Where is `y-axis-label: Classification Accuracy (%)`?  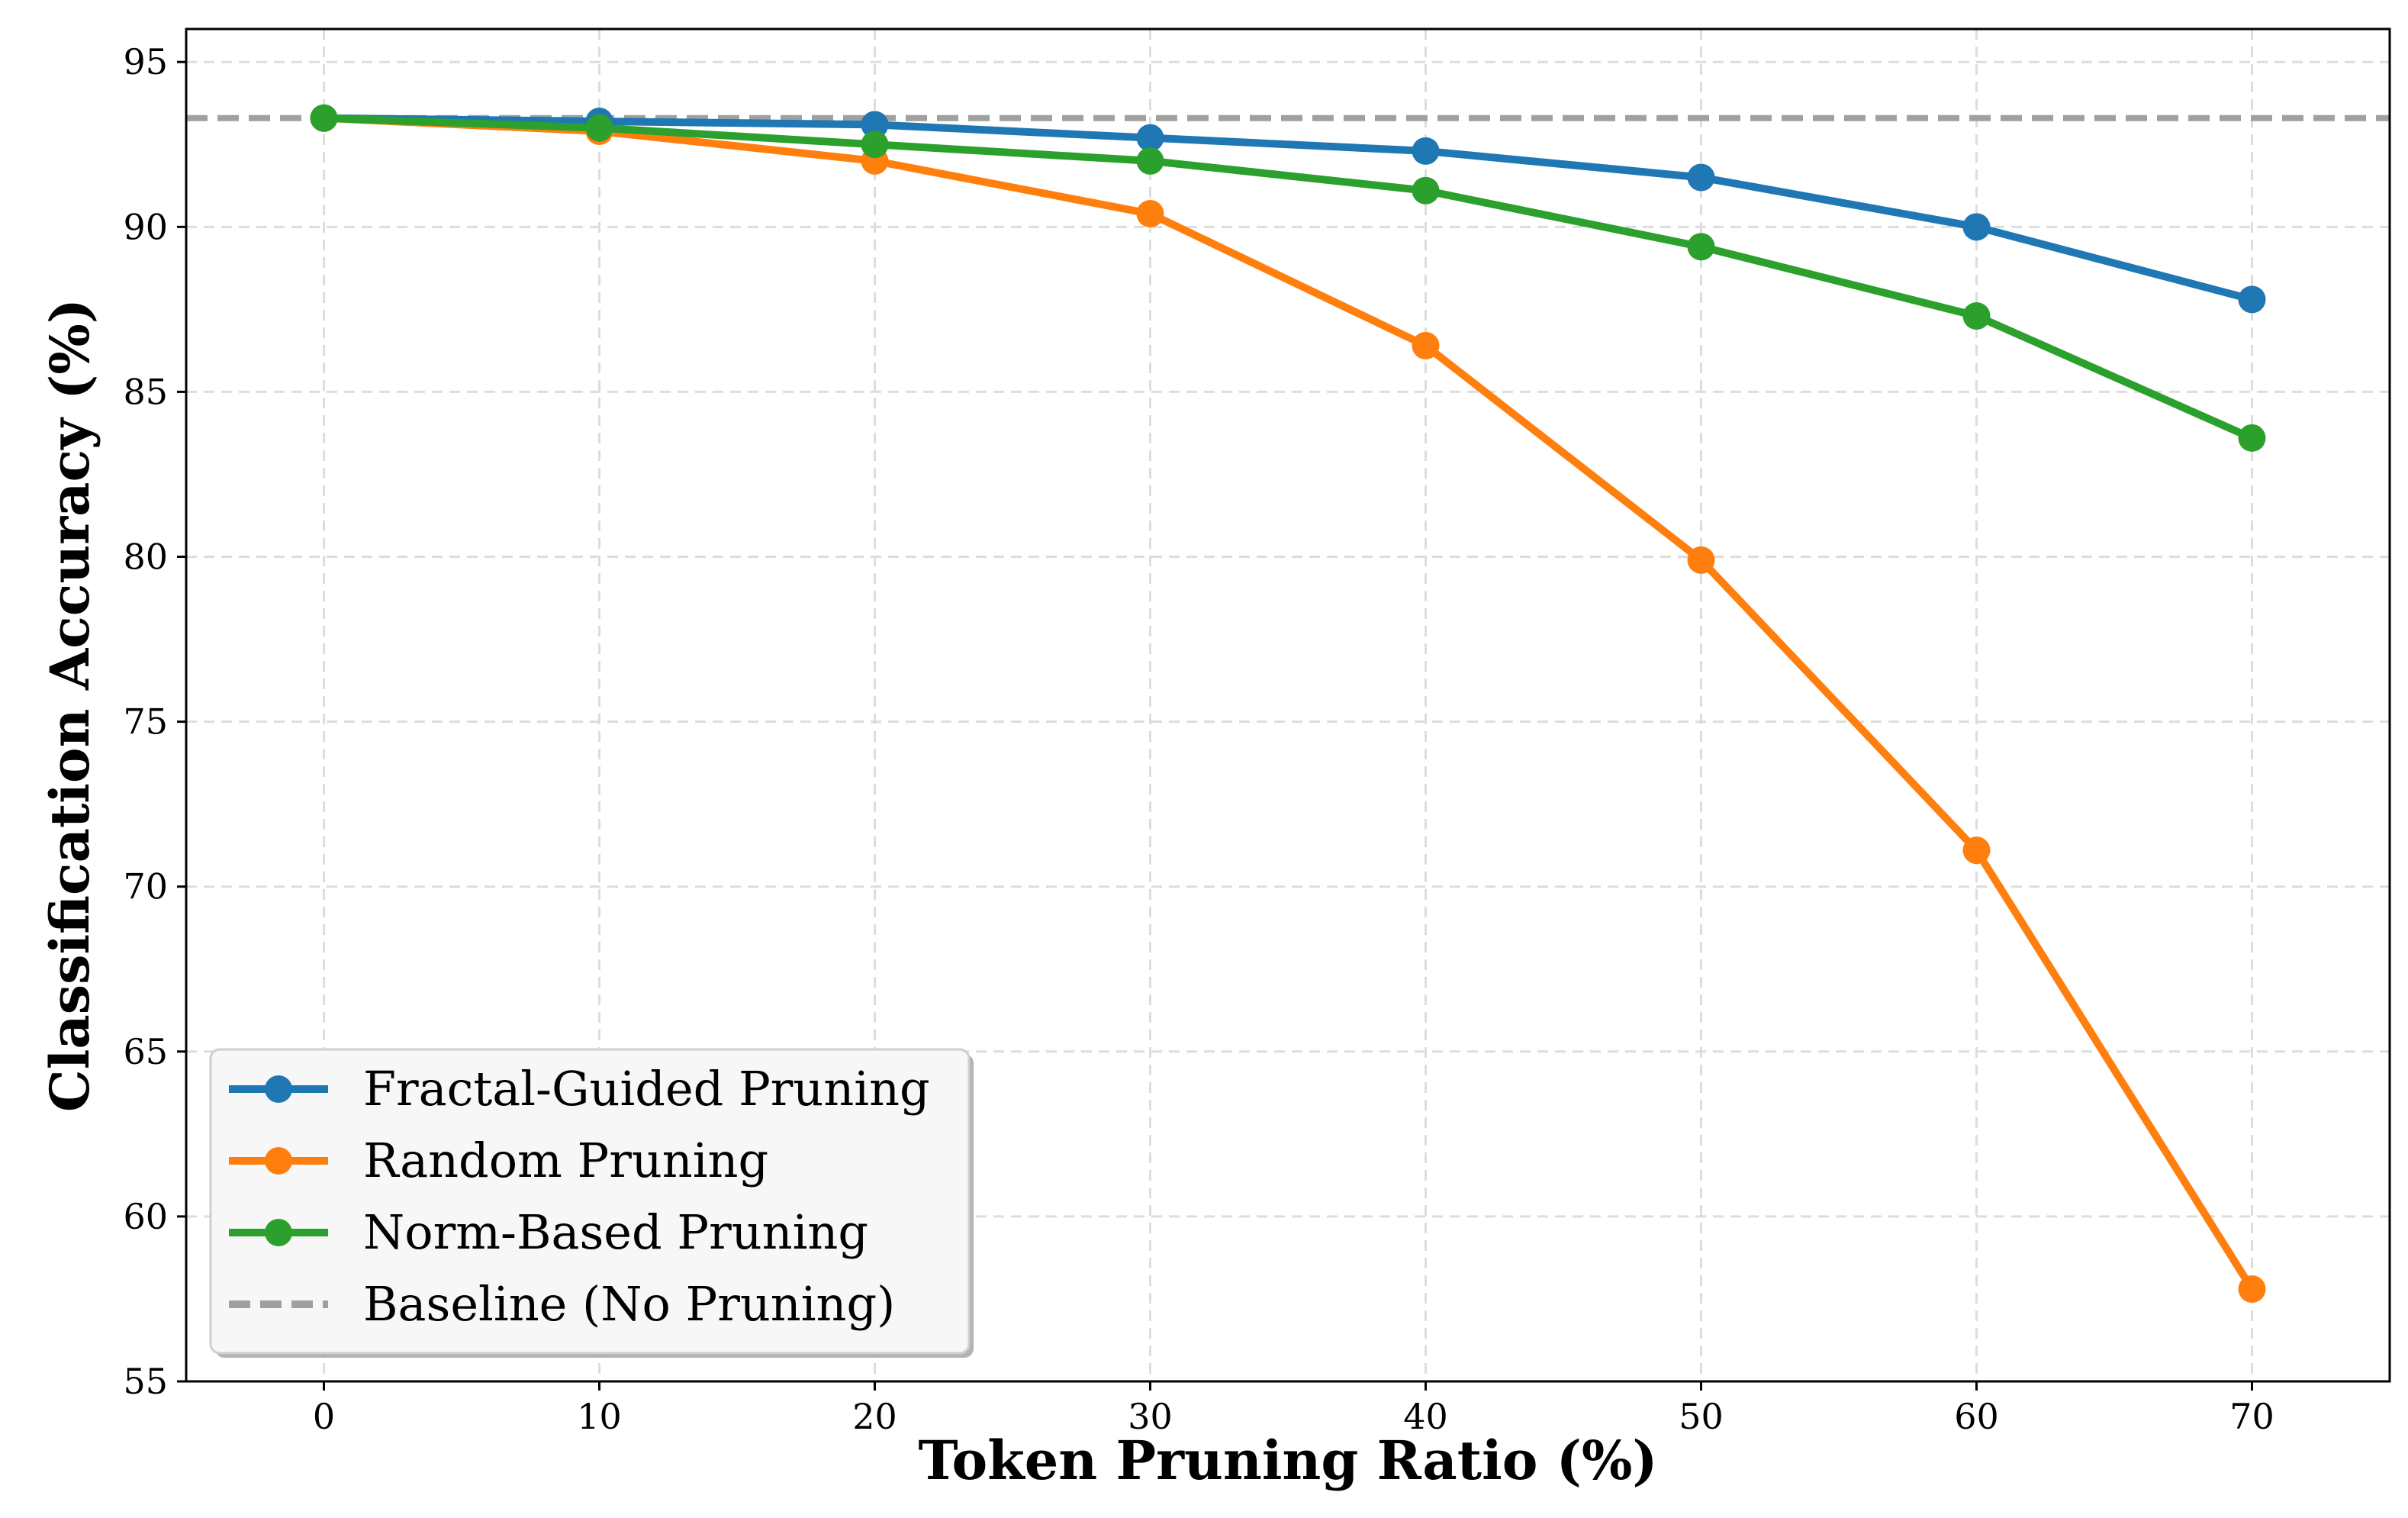 y-axis-label: Classification Accuracy (%) is located at coordinates (69, 705).